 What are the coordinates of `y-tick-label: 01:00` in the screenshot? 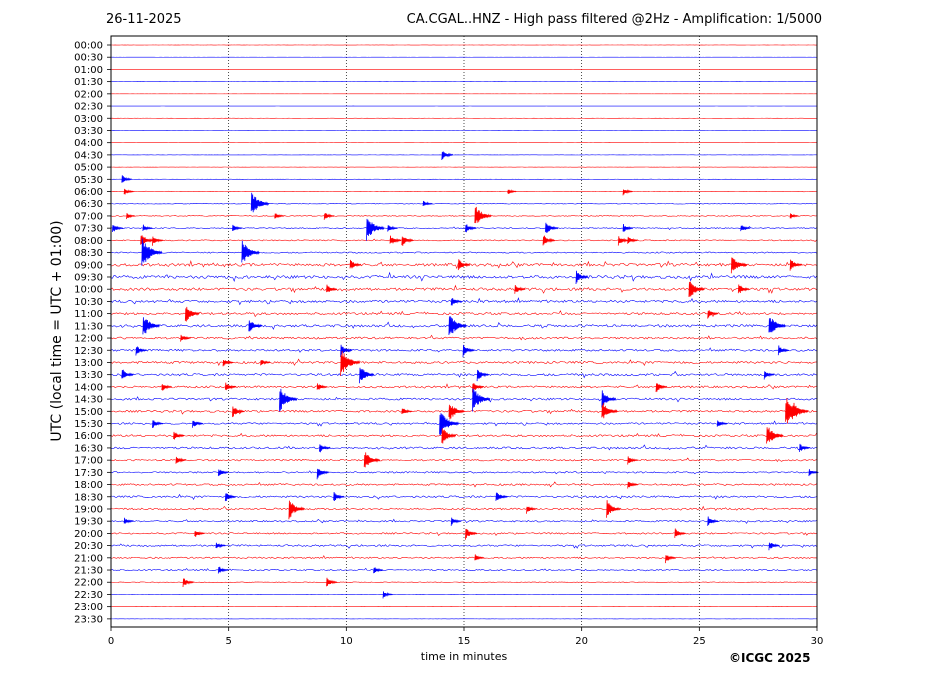 It's located at (88, 70).